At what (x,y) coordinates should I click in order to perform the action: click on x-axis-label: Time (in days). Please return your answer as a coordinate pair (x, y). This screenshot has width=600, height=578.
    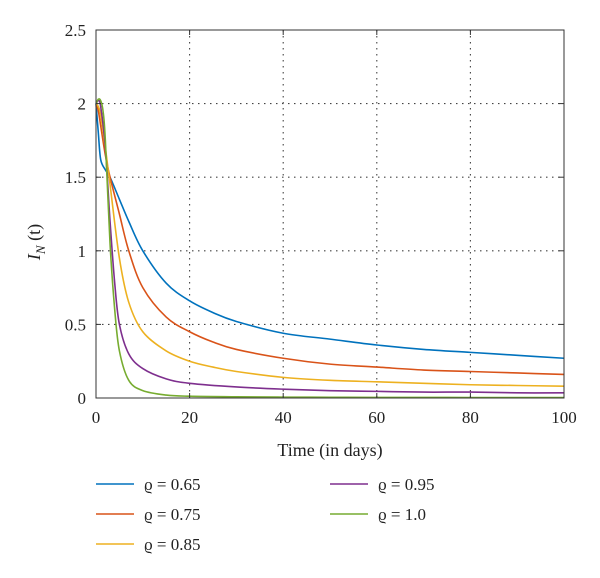
    Looking at the image, I should click on (329, 450).